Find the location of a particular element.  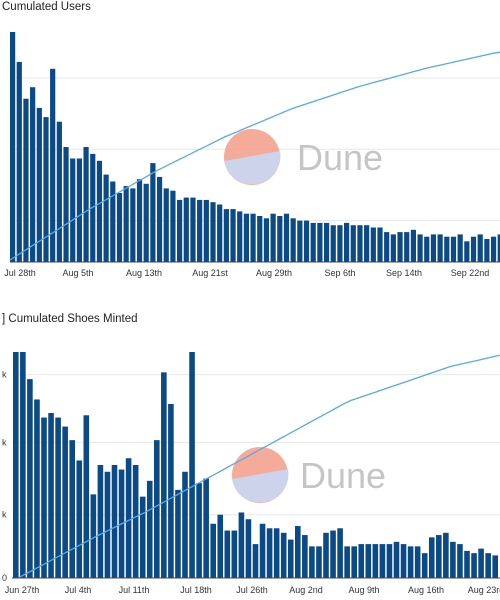

x-tick-label: Sep 6th is located at coordinates (339, 273).